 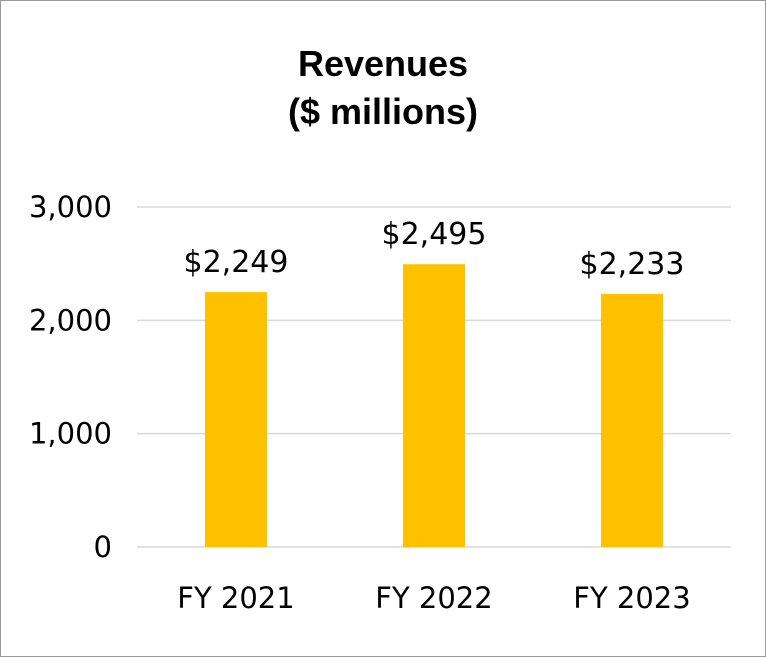 I want to click on x-tick-label: FY 2022, so click(x=433, y=598).